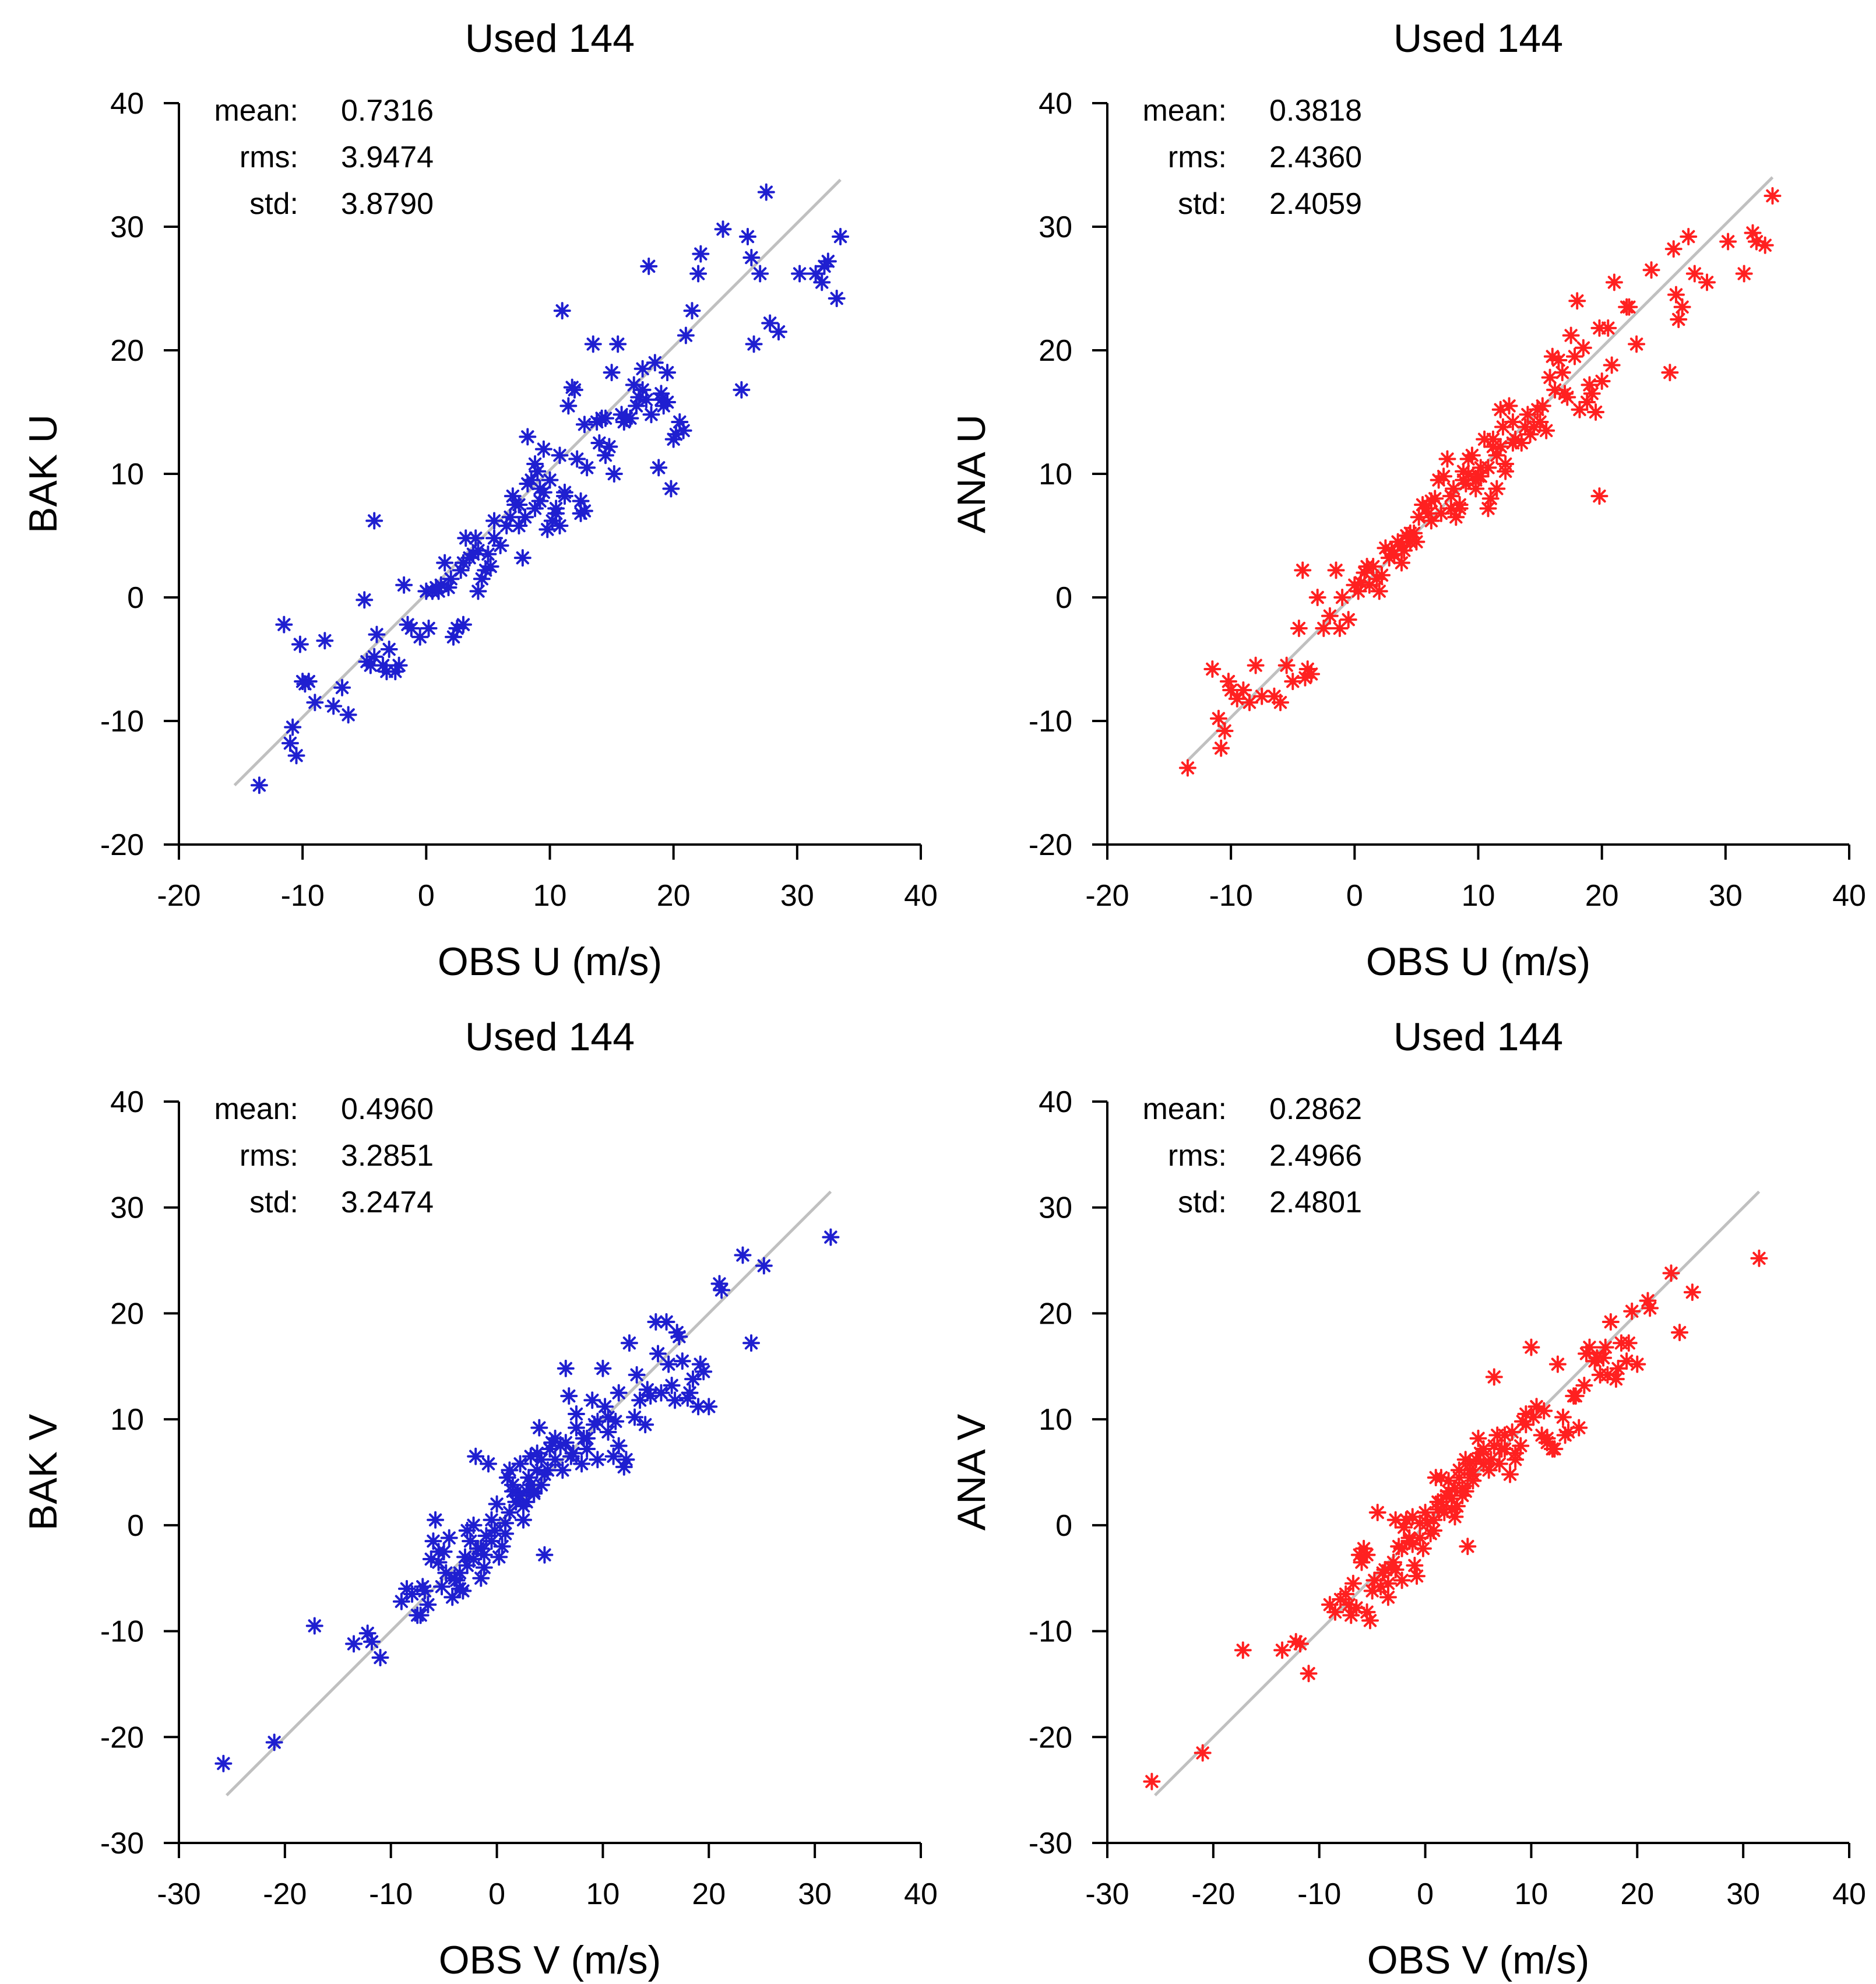 This screenshot has height=1984, width=1876. What do you see at coordinates (497, 1894) in the screenshot?
I see `x-tick-label: 0` at bounding box center [497, 1894].